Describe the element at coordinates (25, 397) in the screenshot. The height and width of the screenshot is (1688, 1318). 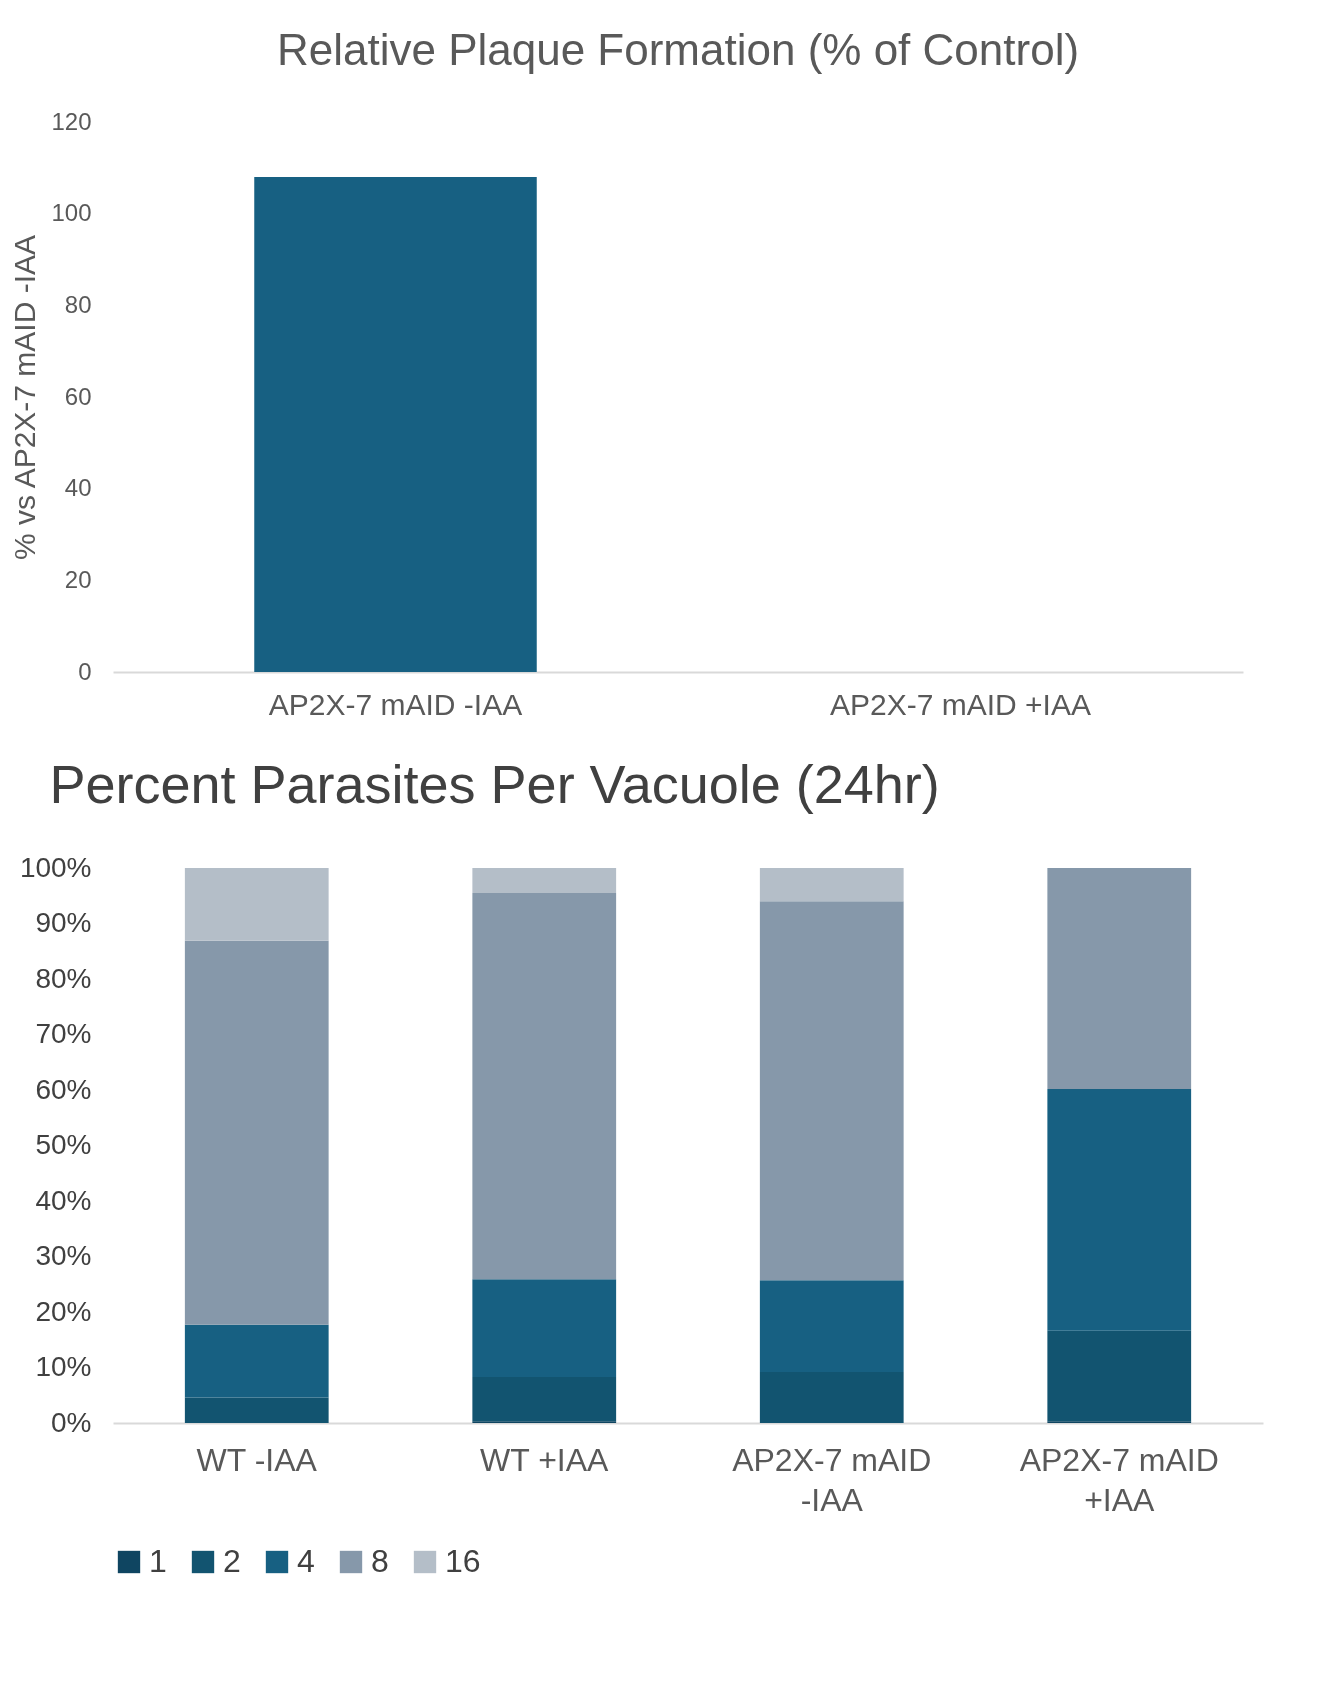
I see `y-axis-title: % vs AP2X-7 mAID -IAA` at that location.